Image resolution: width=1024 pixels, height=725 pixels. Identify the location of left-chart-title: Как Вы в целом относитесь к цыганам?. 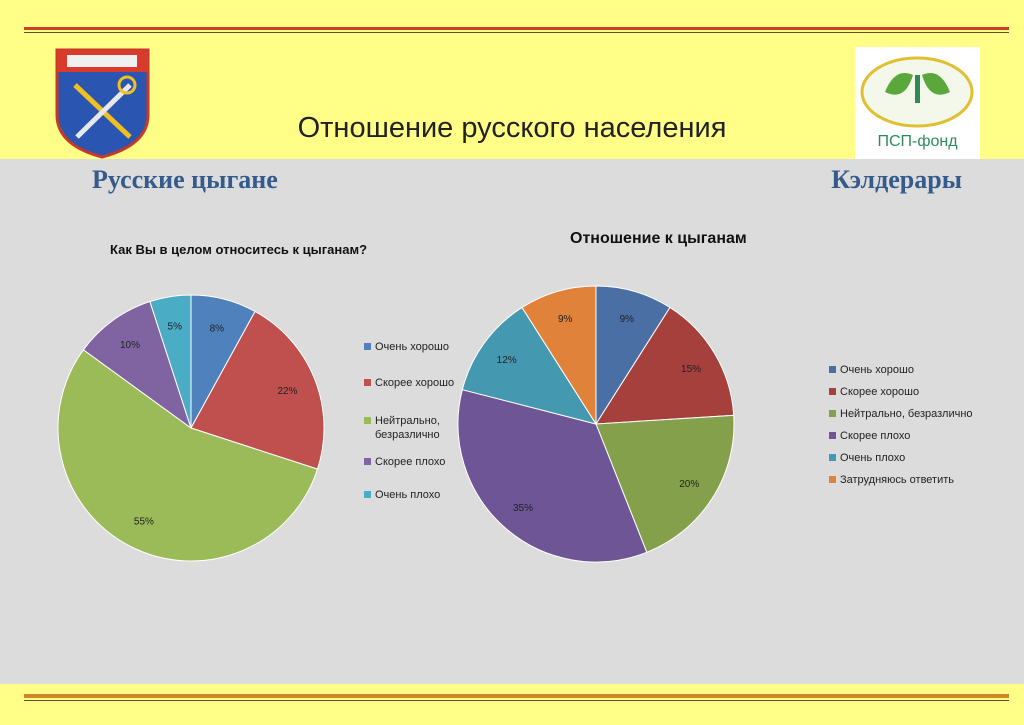
(239, 249).